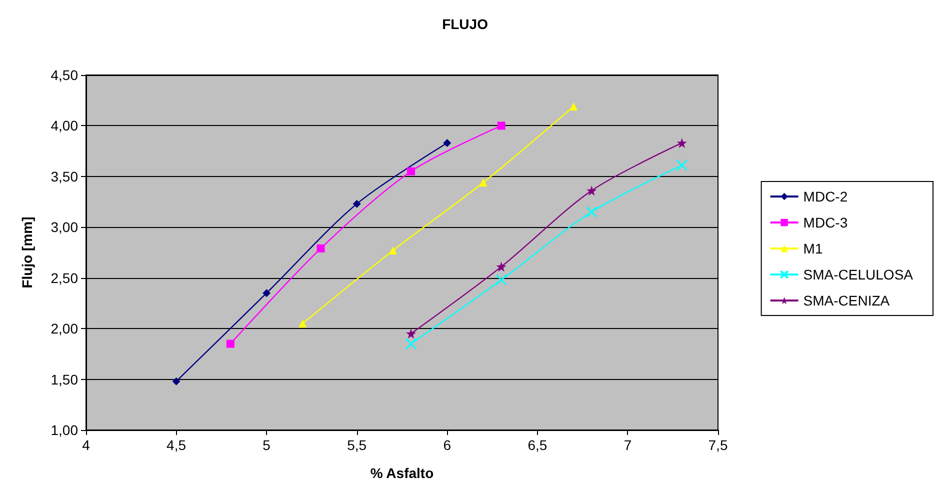 This screenshot has height=497, width=937. I want to click on y-tick-label: 1,50, so click(64, 379).